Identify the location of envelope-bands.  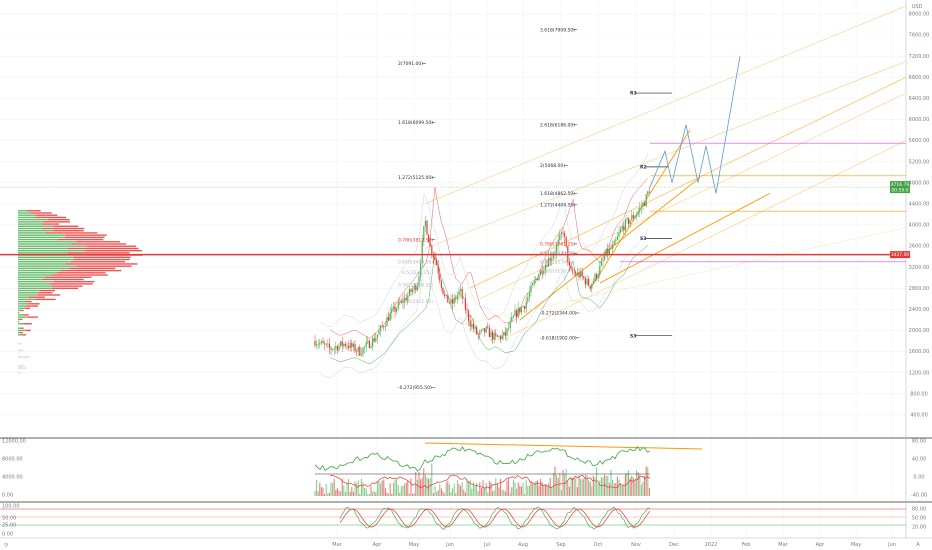
(484, 266).